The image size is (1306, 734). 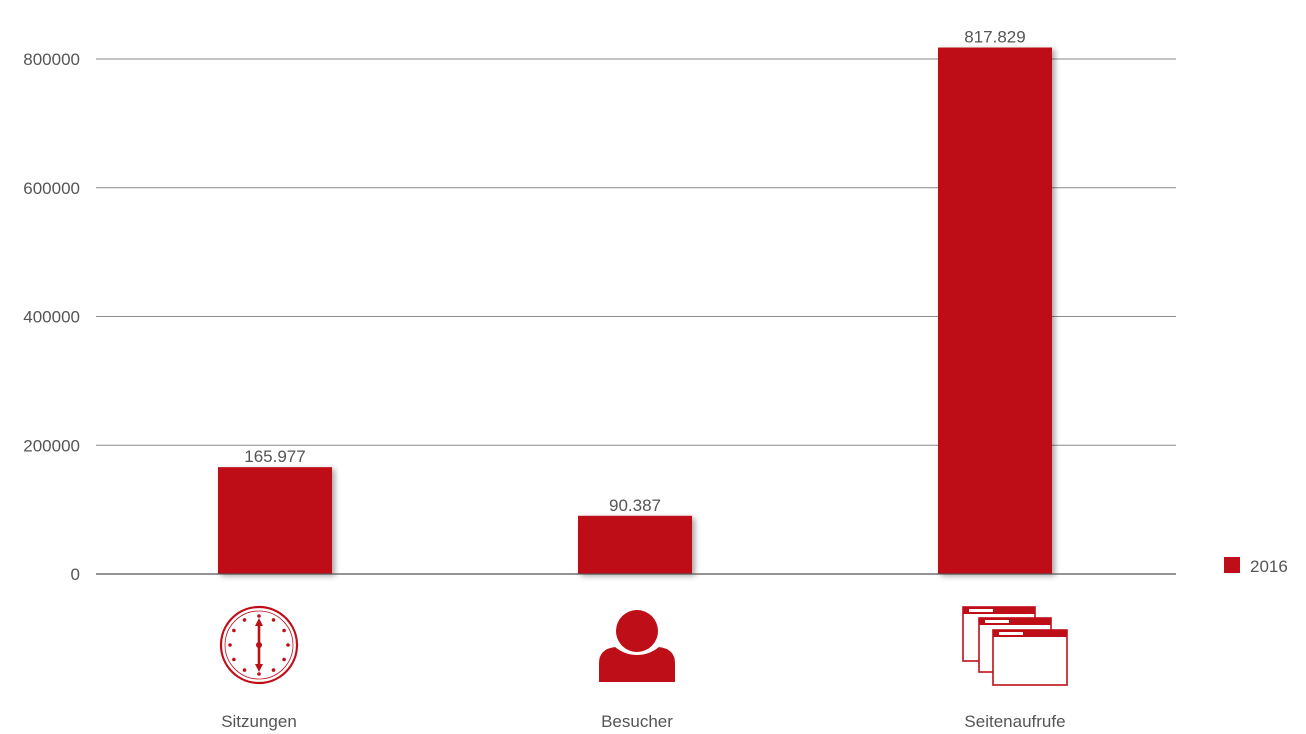 I want to click on clock-icon, so click(x=259, y=645).